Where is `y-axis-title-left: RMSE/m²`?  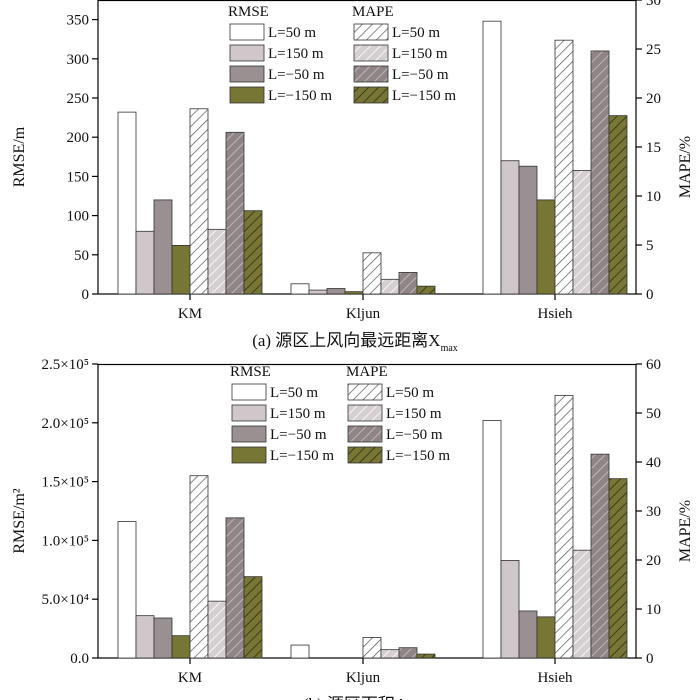
y-axis-title-left: RMSE/m² is located at coordinates (19, 520).